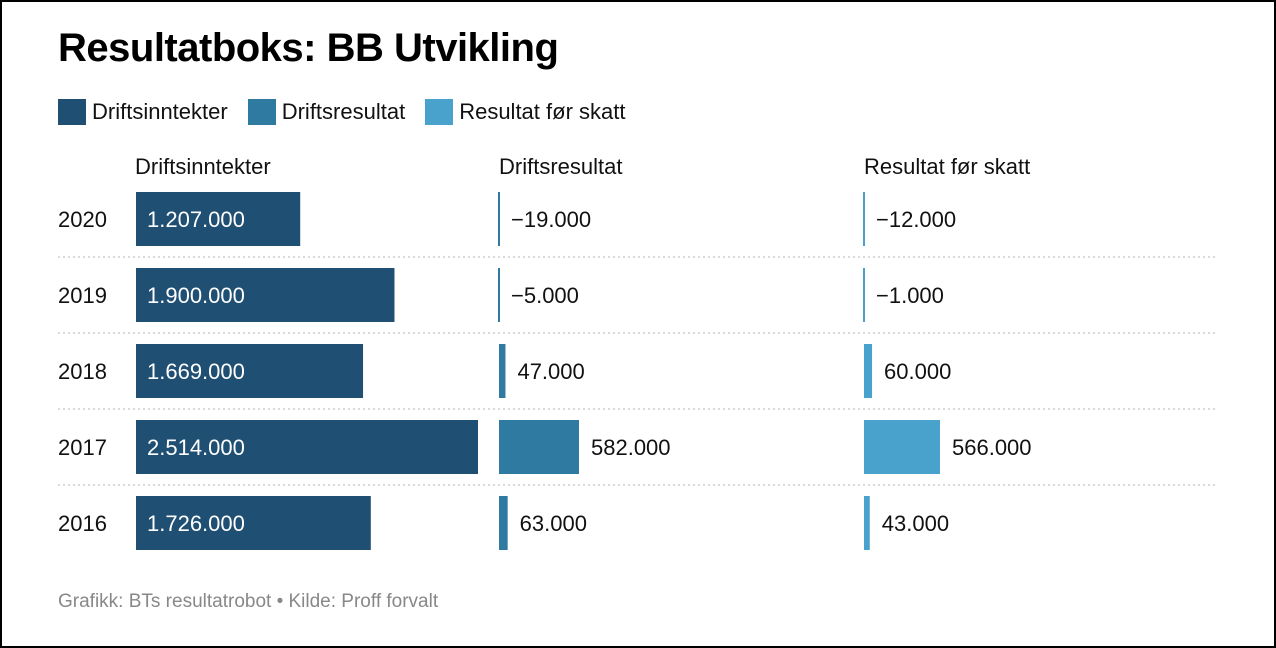 Image resolution: width=1276 pixels, height=648 pixels. I want to click on bar-driftsinntekter-2019, so click(265, 295).